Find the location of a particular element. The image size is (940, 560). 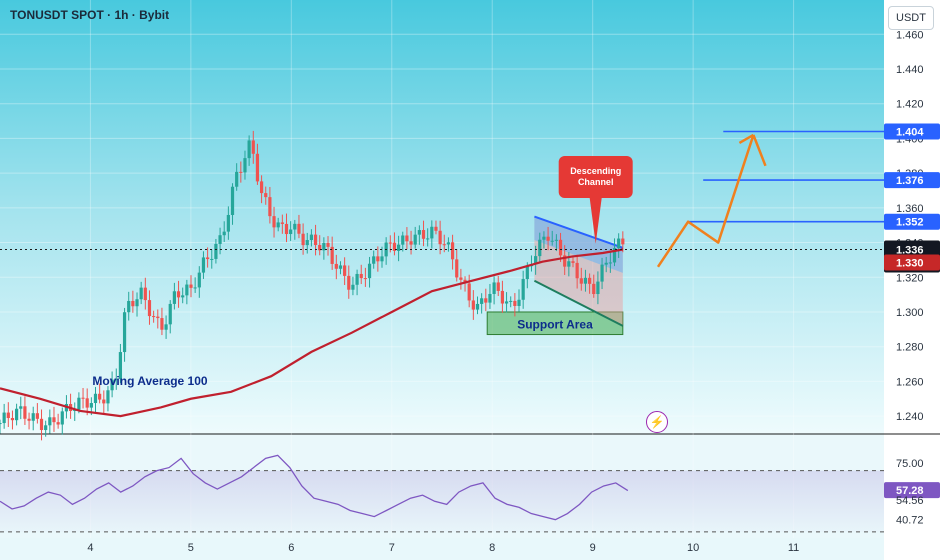

level-badge: 1.352 is located at coordinates (910, 223).